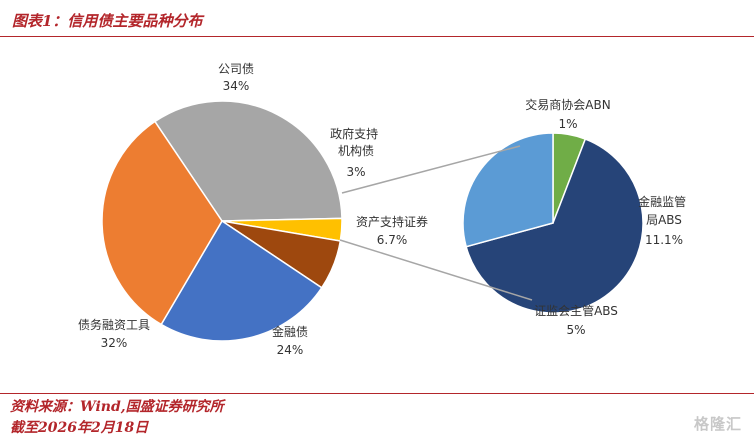 This screenshot has height=440, width=754. I want to click on date-note: 截至2026年2月18日, so click(79, 428).